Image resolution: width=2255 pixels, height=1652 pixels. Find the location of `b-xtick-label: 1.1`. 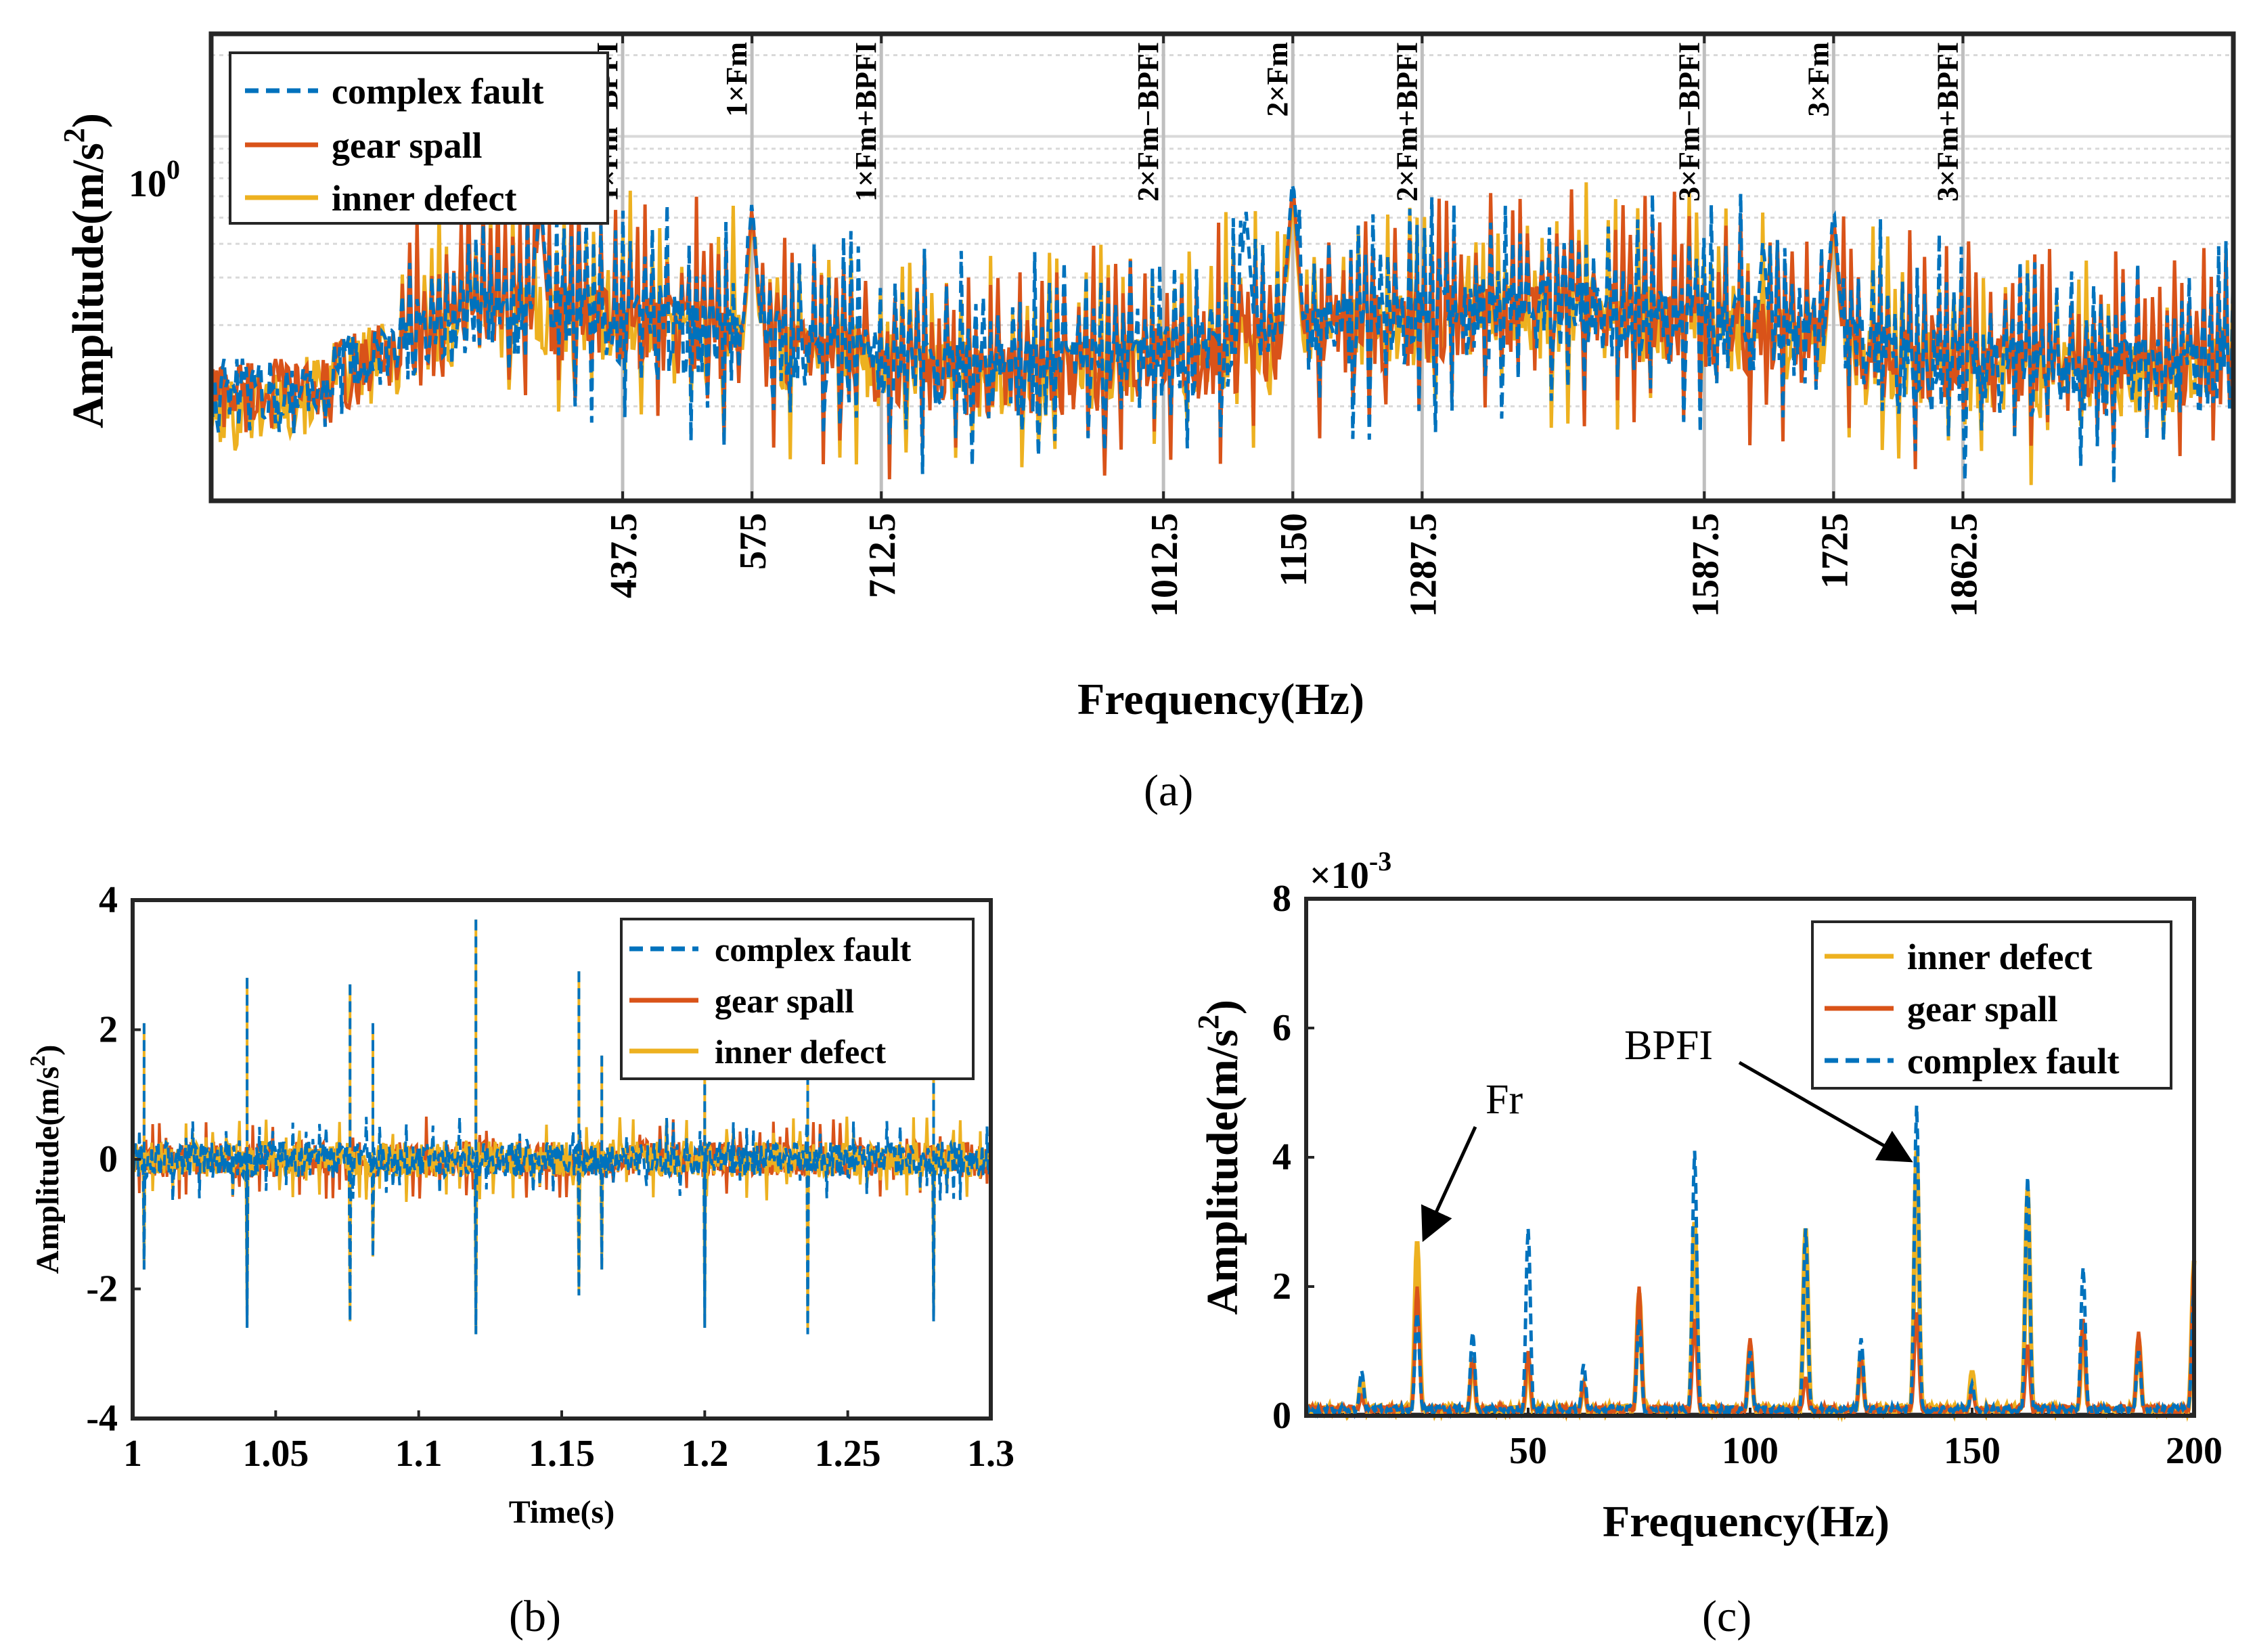

b-xtick-label: 1.1 is located at coordinates (419, 1454).